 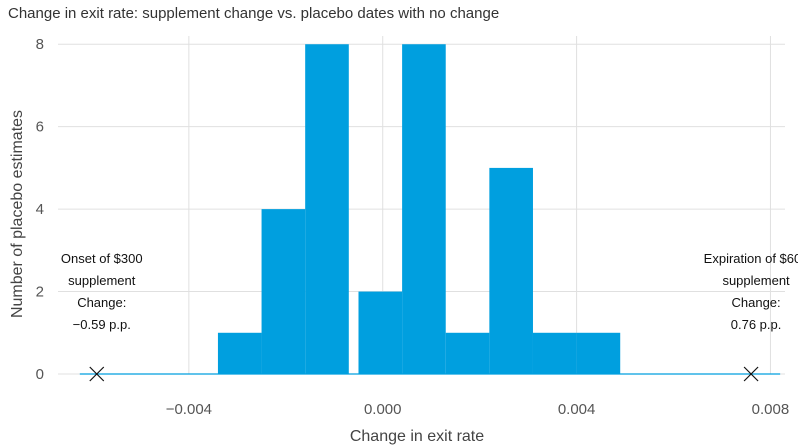 I want to click on x-tick-label: 0.004, so click(x=577, y=409).